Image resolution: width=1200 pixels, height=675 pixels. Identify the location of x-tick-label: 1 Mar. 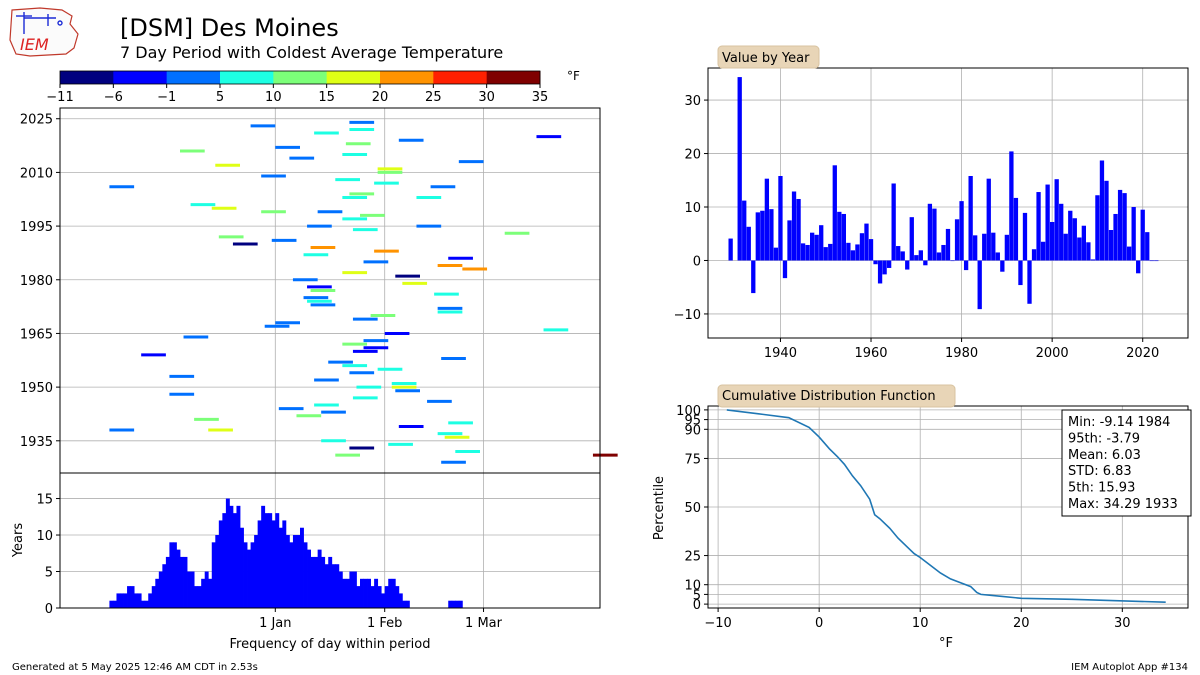
(484, 623).